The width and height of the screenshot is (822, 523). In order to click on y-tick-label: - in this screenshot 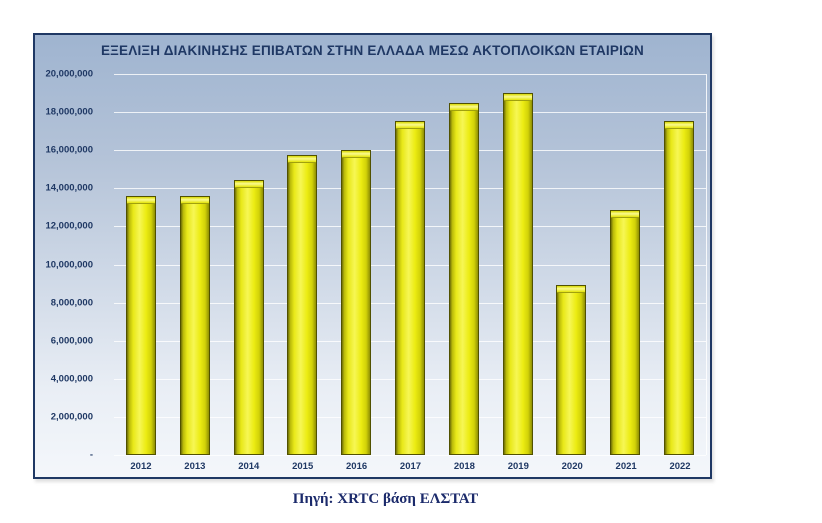, I will do `click(91, 455)`.